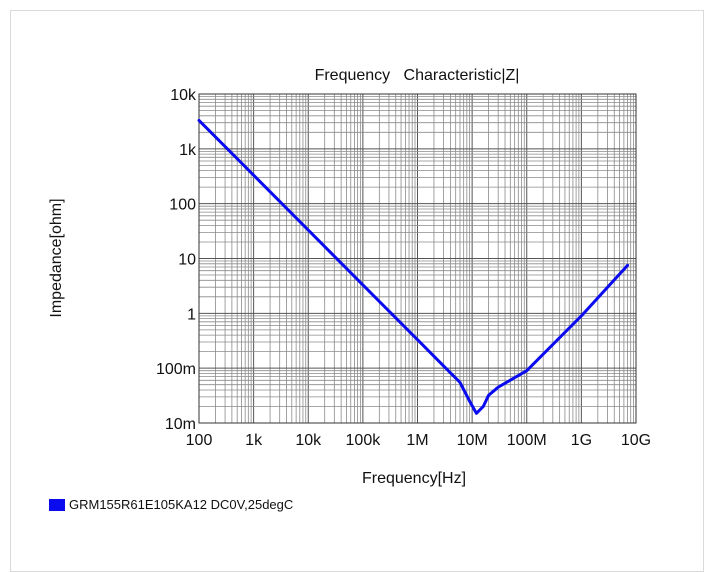  What do you see at coordinates (183, 95) in the screenshot?
I see `y-tick-label: 10k` at bounding box center [183, 95].